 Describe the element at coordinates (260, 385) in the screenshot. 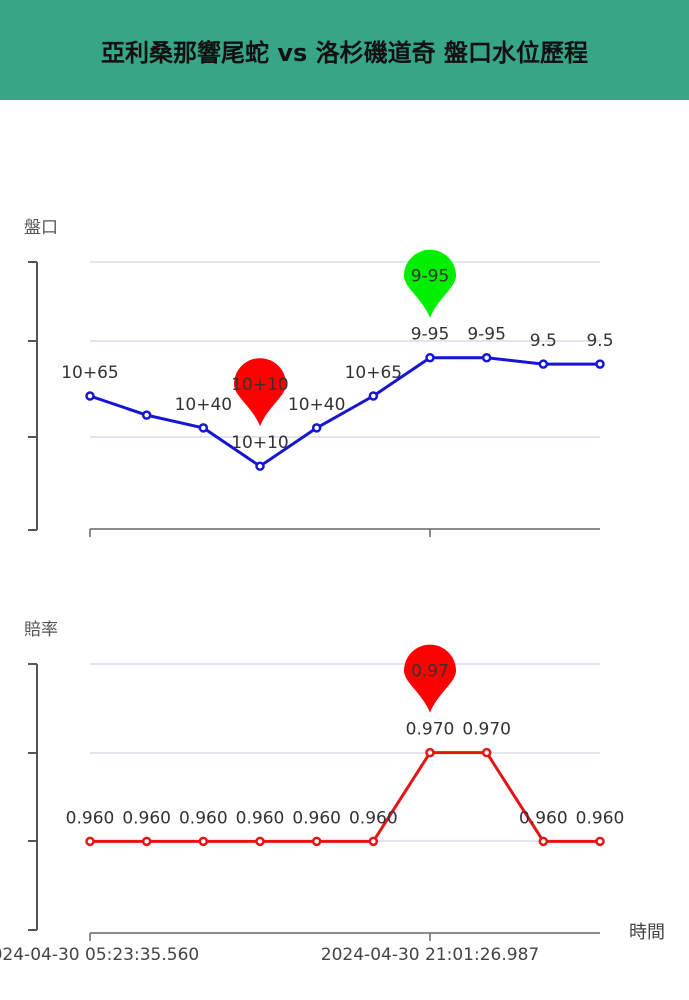

I see `marker-label: 10+10` at that location.